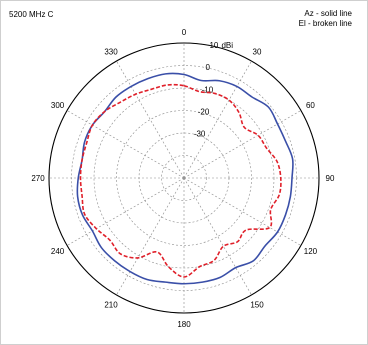 This screenshot has height=345, width=368. Describe the element at coordinates (204, 112) in the screenshot. I see `radial-tick-label-2: -20` at that location.